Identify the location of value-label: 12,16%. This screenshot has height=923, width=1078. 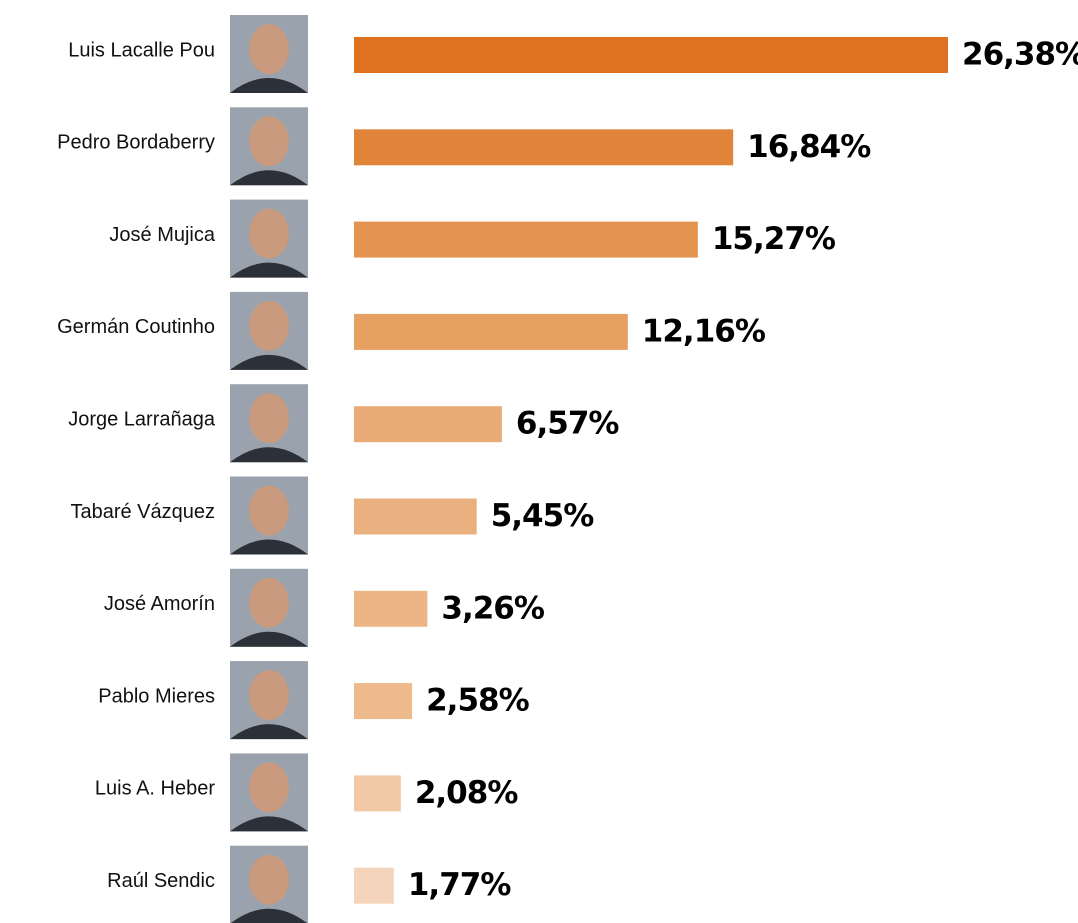
(704, 331).